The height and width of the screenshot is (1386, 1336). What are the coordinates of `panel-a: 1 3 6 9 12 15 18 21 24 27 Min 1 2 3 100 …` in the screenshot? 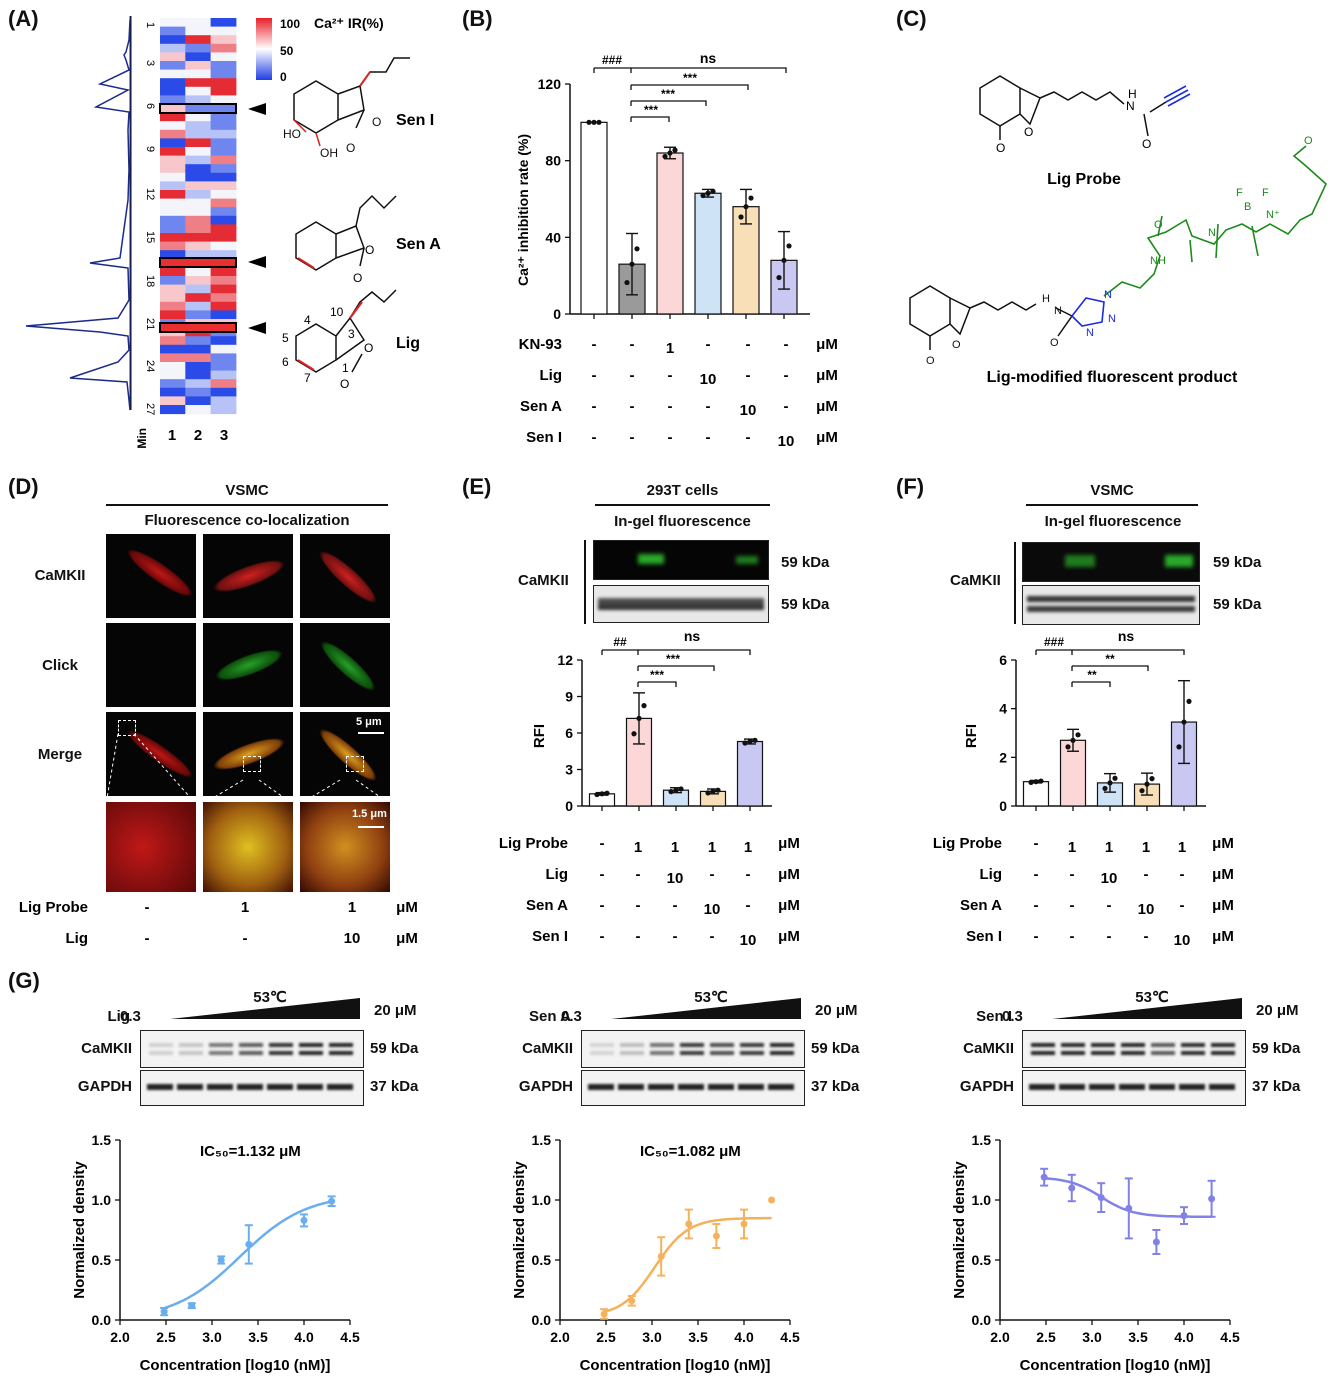 It's located at (233, 232).